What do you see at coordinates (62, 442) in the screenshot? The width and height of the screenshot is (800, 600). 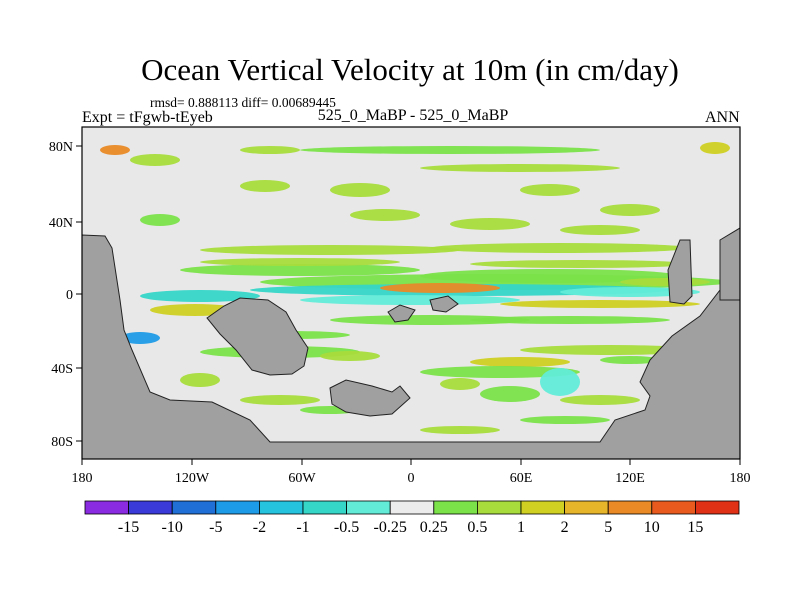 I see `y-tick-label: 80S` at bounding box center [62, 442].